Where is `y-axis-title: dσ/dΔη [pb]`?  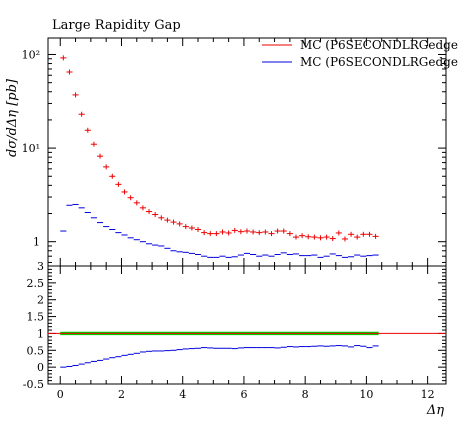 y-axis-title: dσ/dΔη [pb] is located at coordinates (12, 117).